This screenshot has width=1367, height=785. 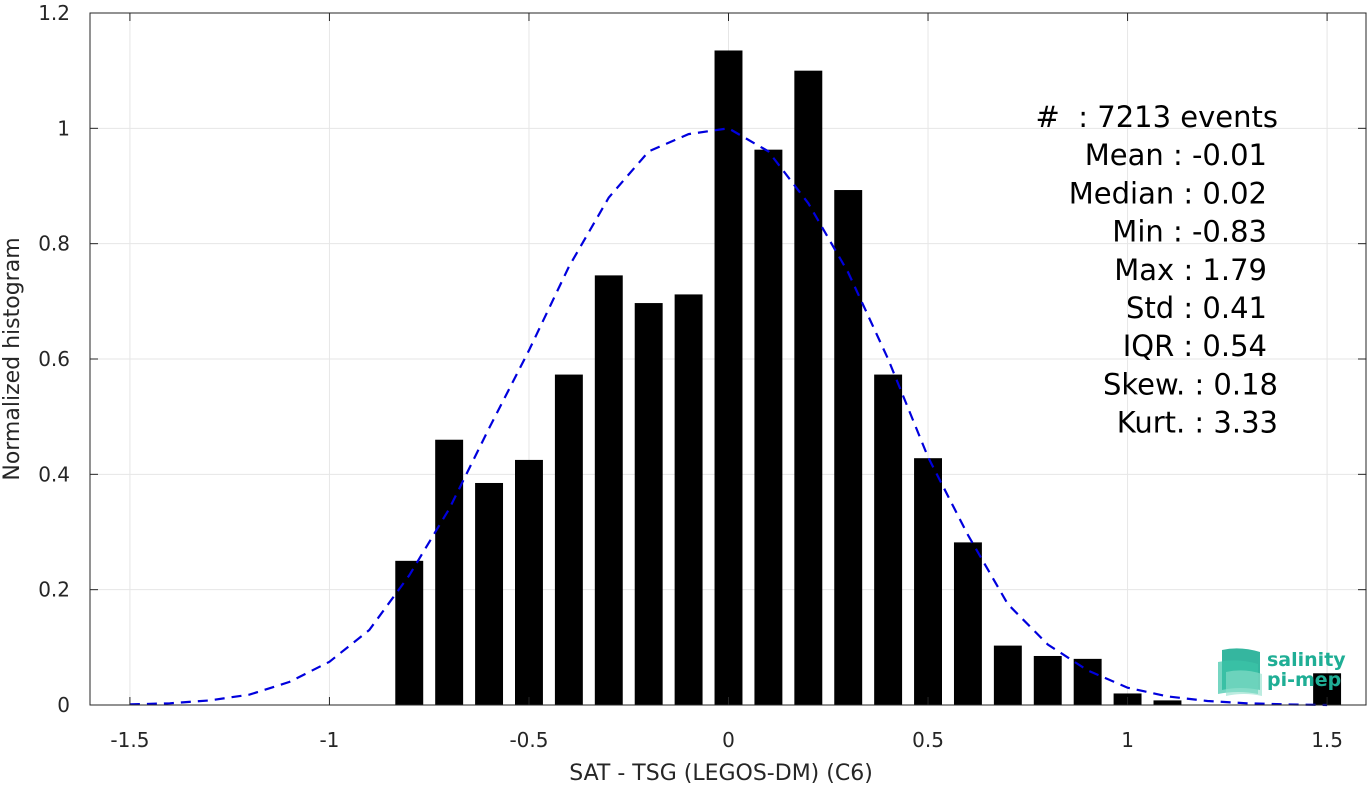 What do you see at coordinates (54, 359) in the screenshot?
I see `y-tick-label: 0.6` at bounding box center [54, 359].